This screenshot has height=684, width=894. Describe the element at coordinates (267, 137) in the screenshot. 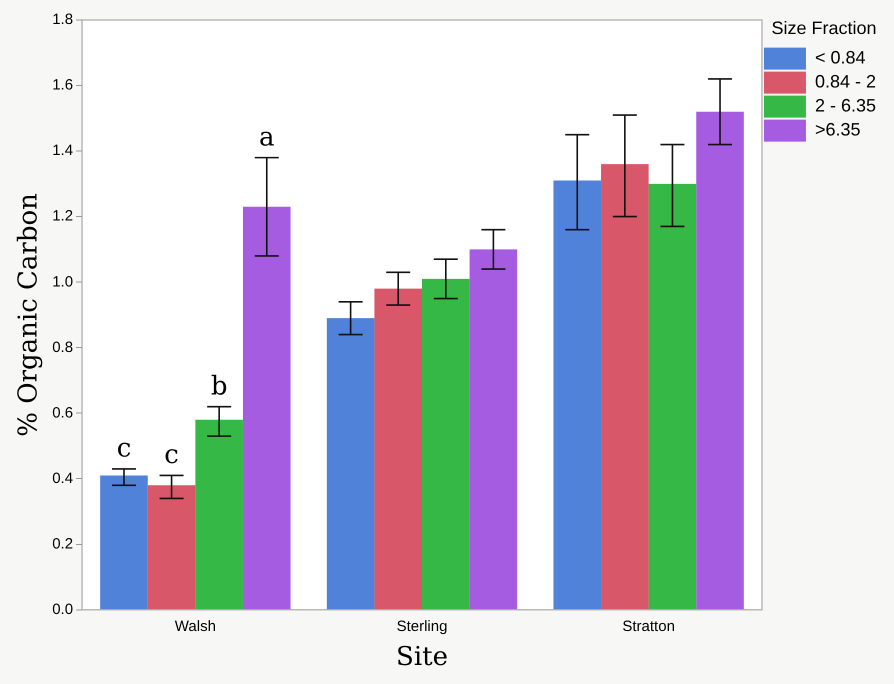

I see `annotation: a` at that location.